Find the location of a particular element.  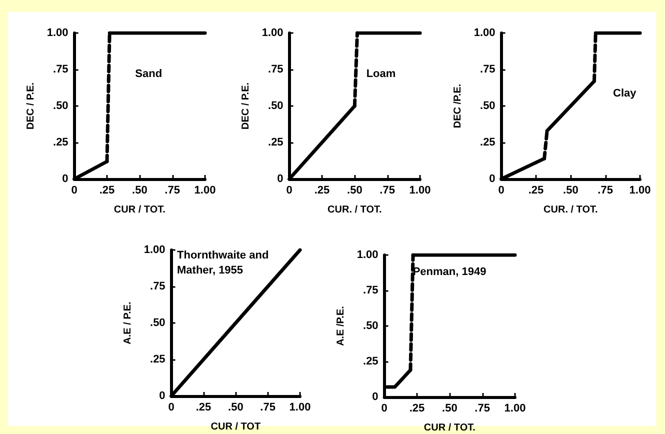

annotation: Sand is located at coordinates (148, 74).